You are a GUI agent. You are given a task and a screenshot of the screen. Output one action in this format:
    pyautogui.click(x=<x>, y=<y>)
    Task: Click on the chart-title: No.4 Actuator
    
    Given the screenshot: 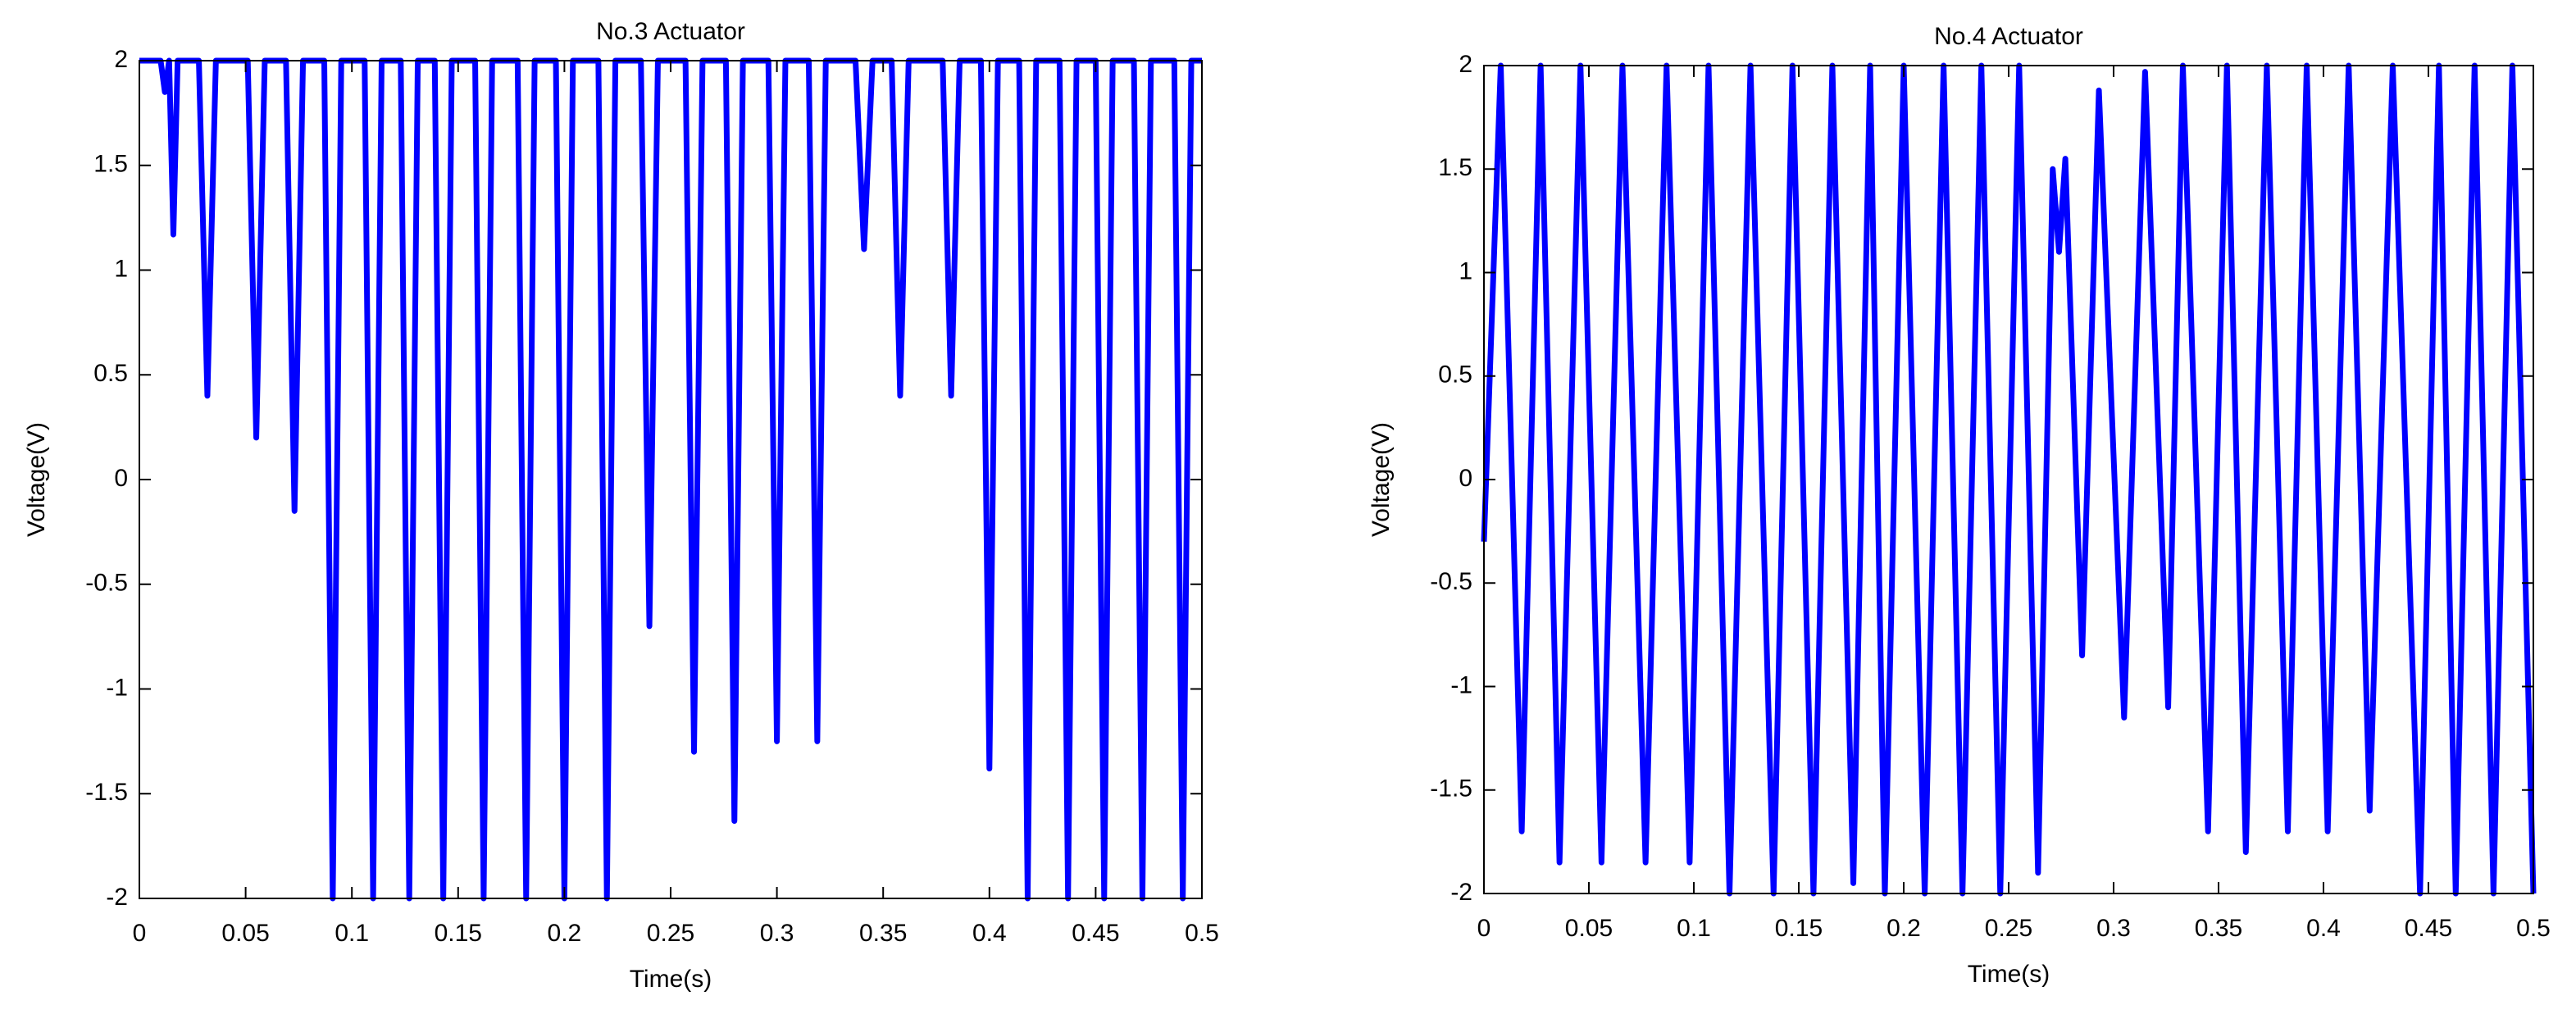 What is the action you would take?
    pyautogui.click(x=2008, y=36)
    